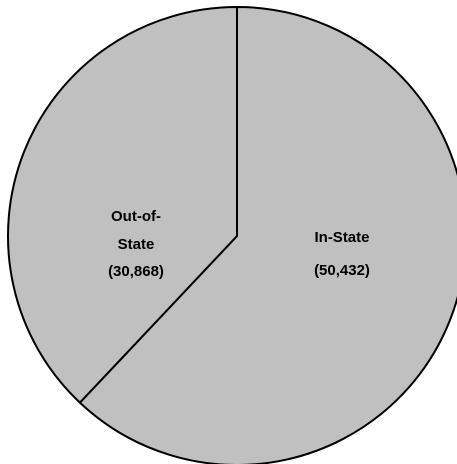 The image size is (457, 464). Describe the element at coordinates (342, 270) in the screenshot. I see `label-in-state-value: (50,432)` at that location.